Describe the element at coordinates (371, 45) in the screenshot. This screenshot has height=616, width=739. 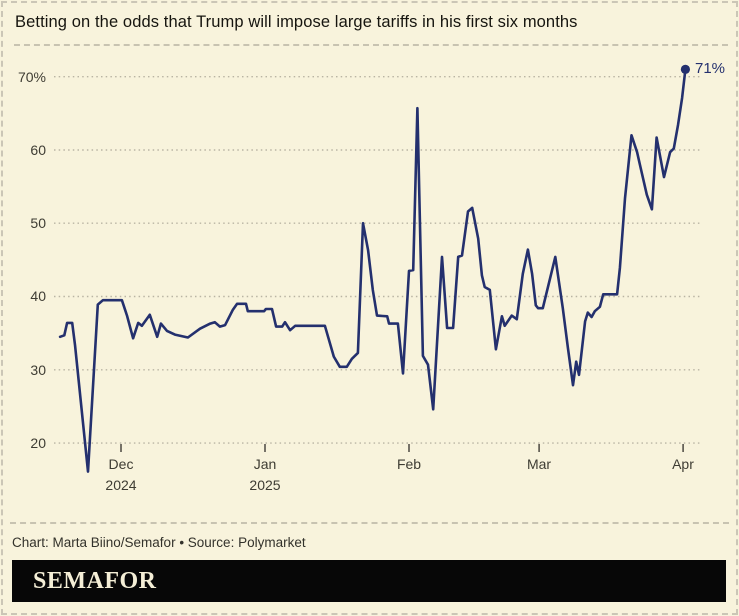
I see `title-separator` at that location.